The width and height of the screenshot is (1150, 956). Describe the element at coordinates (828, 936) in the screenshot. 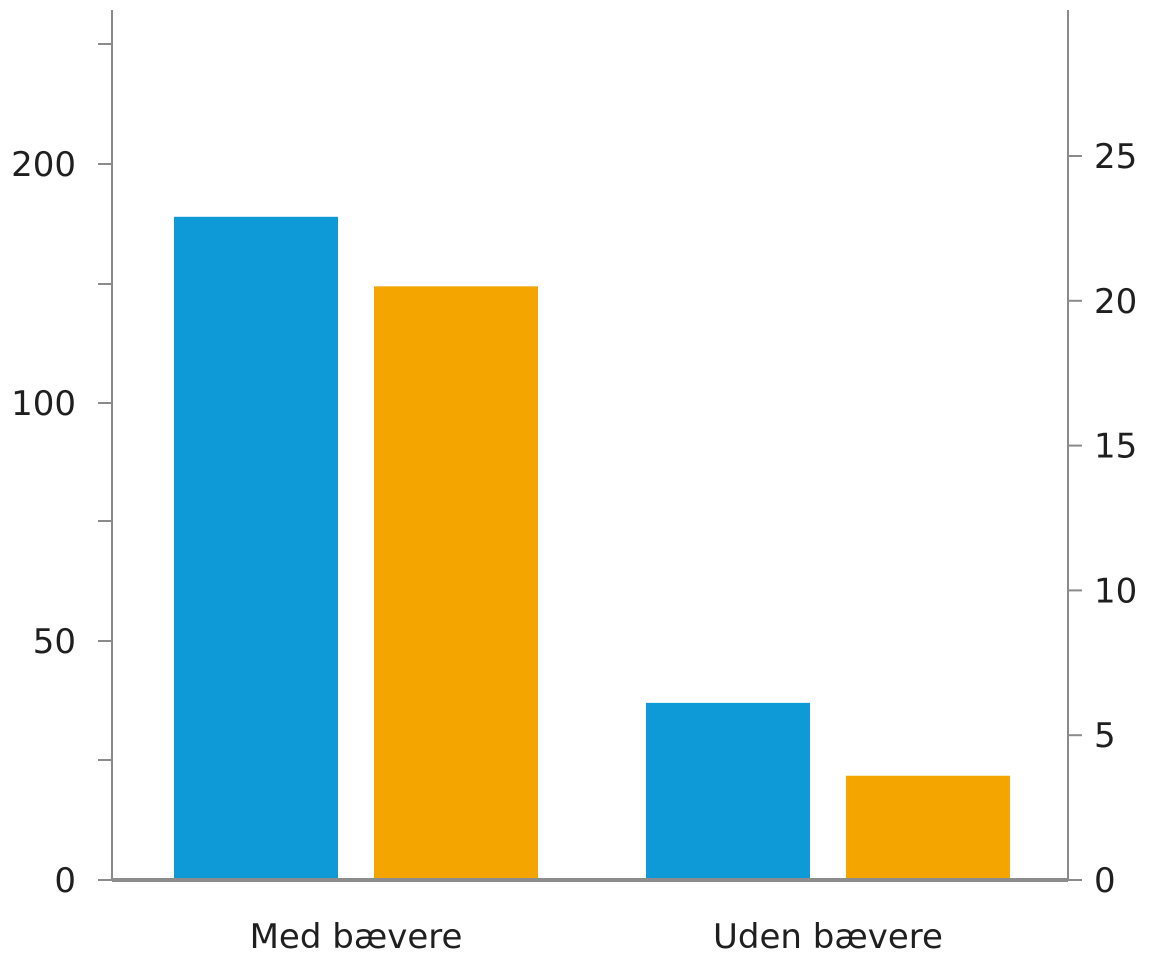

I see `category-label: Uden bævere` at that location.